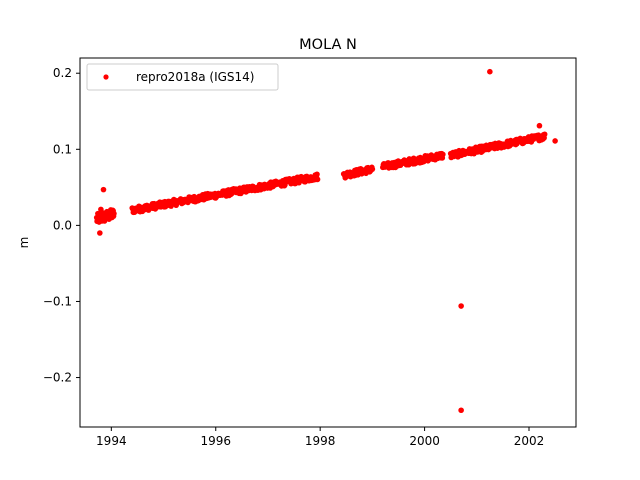 The image size is (640, 480). Describe the element at coordinates (57, 301) in the screenshot. I see `y-tick-label: −0.1` at that location.